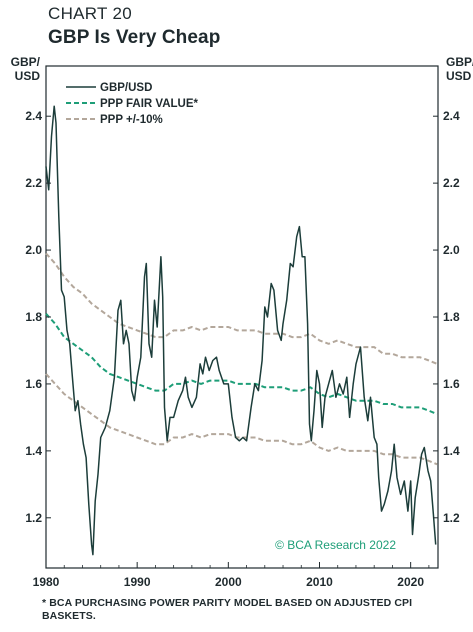  Describe the element at coordinates (126, 88) in the screenshot. I see `legend-label: GBP/USD` at that location.